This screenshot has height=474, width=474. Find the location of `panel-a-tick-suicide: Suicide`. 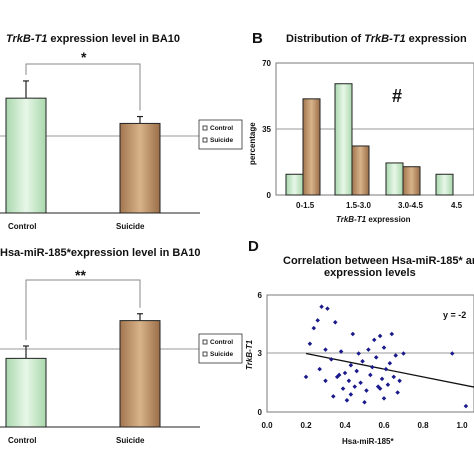

panel-a-tick-suicide: Suicide is located at coordinates (130, 226).